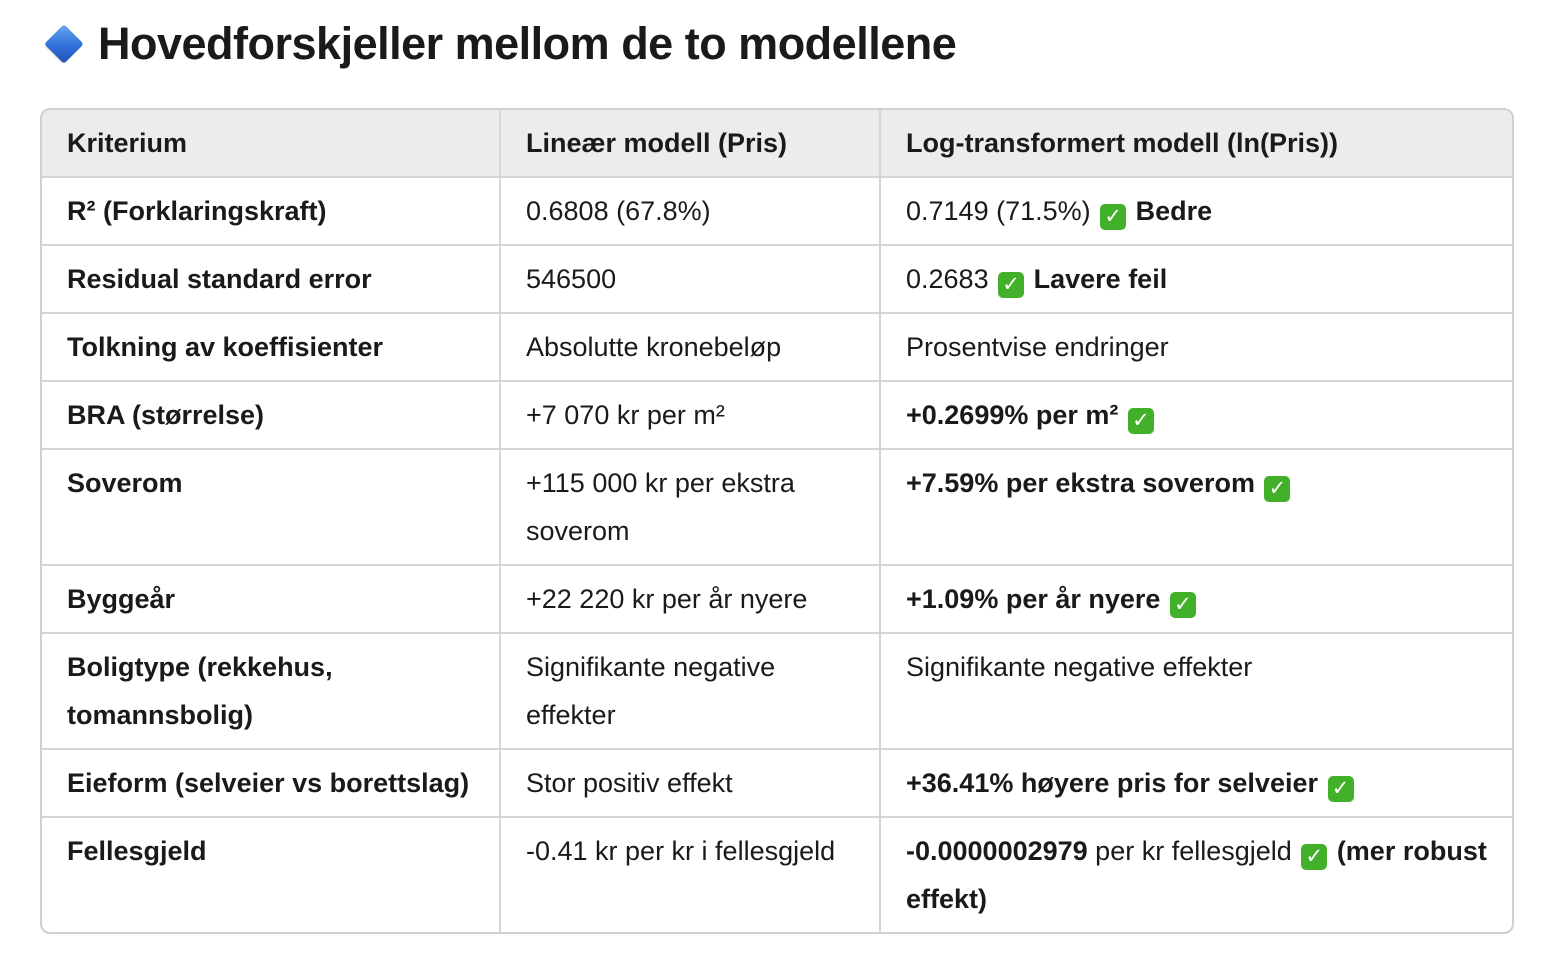  I want to click on log-cell: 0.7149 (71.5%) ✓ Bedre, so click(1196, 211).